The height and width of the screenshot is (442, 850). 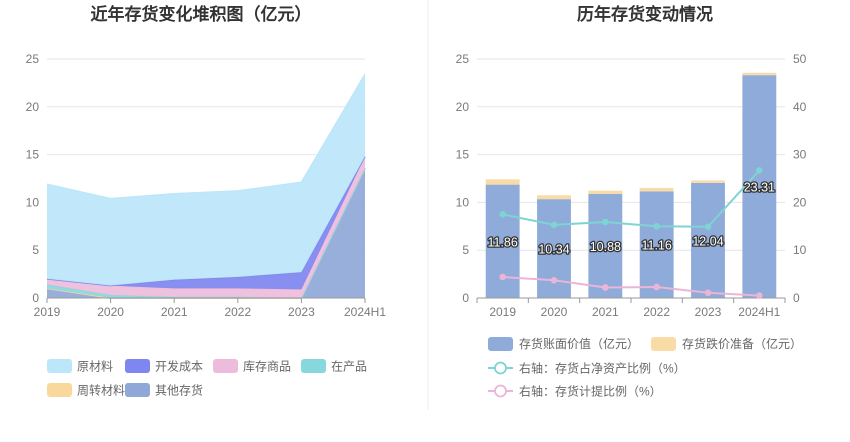 What do you see at coordinates (502, 242) in the screenshot?
I see `bar-data-label: 11.86` at bounding box center [502, 242].